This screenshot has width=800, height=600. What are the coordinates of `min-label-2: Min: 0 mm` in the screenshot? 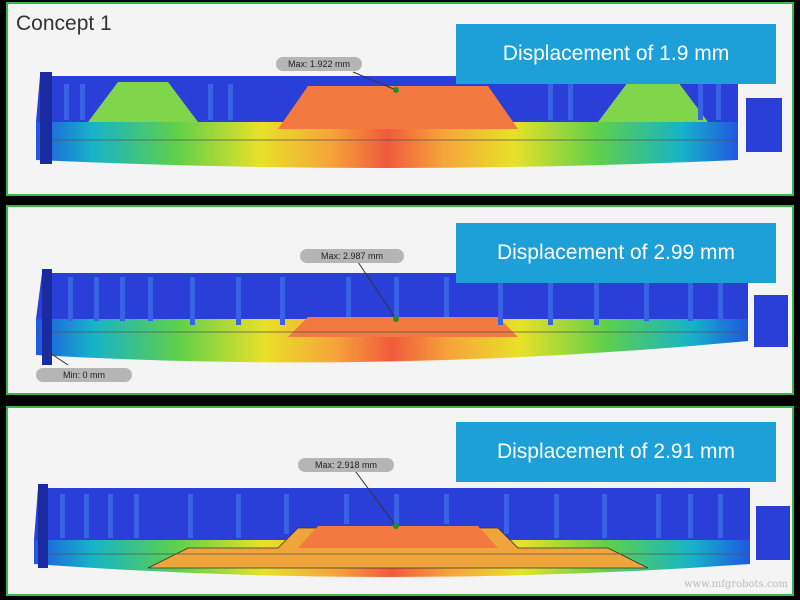 It's located at (84, 375).